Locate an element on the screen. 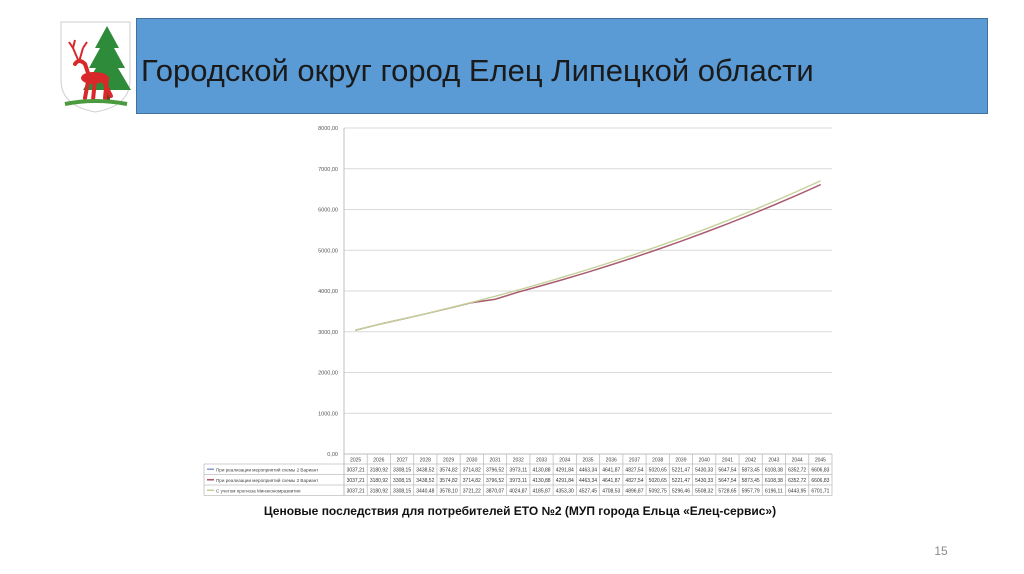 The width and height of the screenshot is (1024, 574). x-tick-label: 2044 is located at coordinates (797, 461).